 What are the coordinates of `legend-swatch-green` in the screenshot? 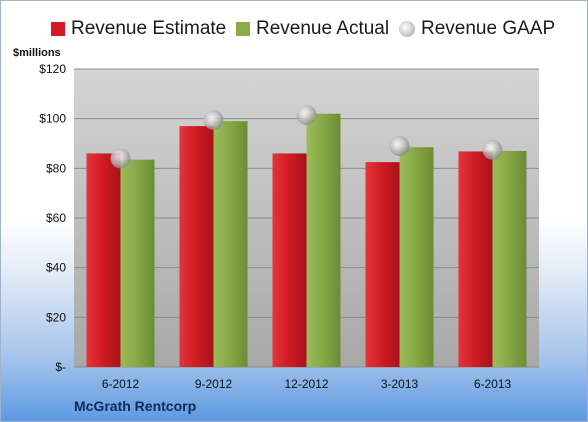 It's located at (243, 29).